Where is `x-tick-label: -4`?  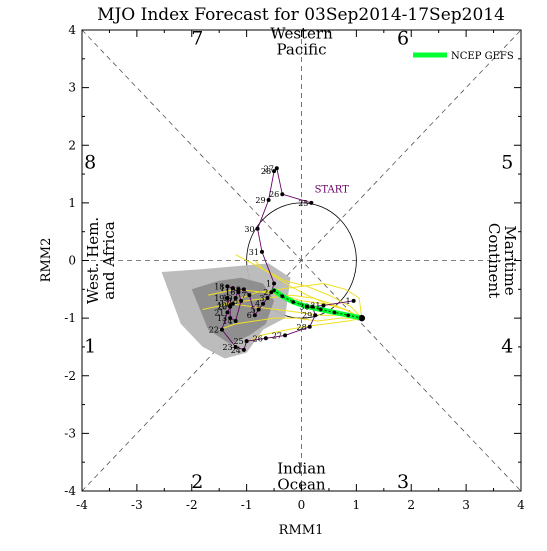 x-tick-label: -4 is located at coordinates (82, 505).